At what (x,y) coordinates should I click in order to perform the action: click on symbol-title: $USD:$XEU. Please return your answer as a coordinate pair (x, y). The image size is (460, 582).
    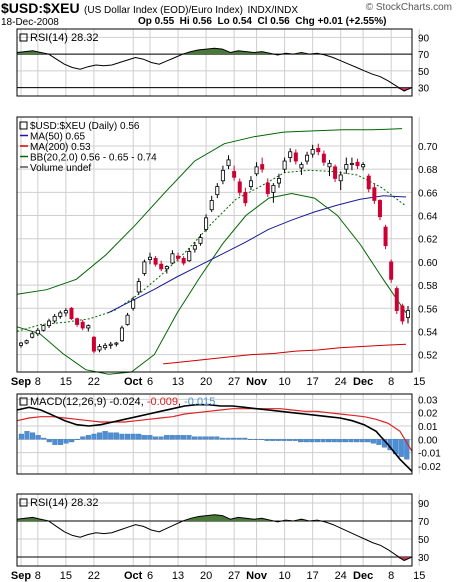
    Looking at the image, I should click on (40, 8).